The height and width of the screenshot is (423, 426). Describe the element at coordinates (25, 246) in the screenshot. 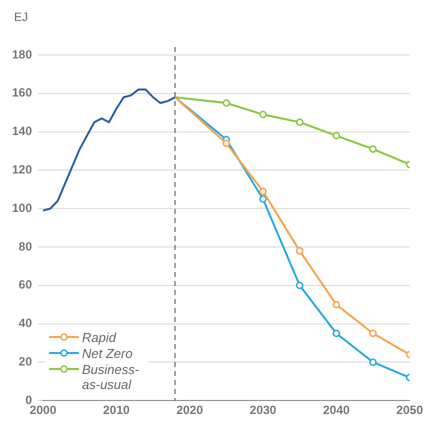

I see `y-tick-label: 80` at that location.